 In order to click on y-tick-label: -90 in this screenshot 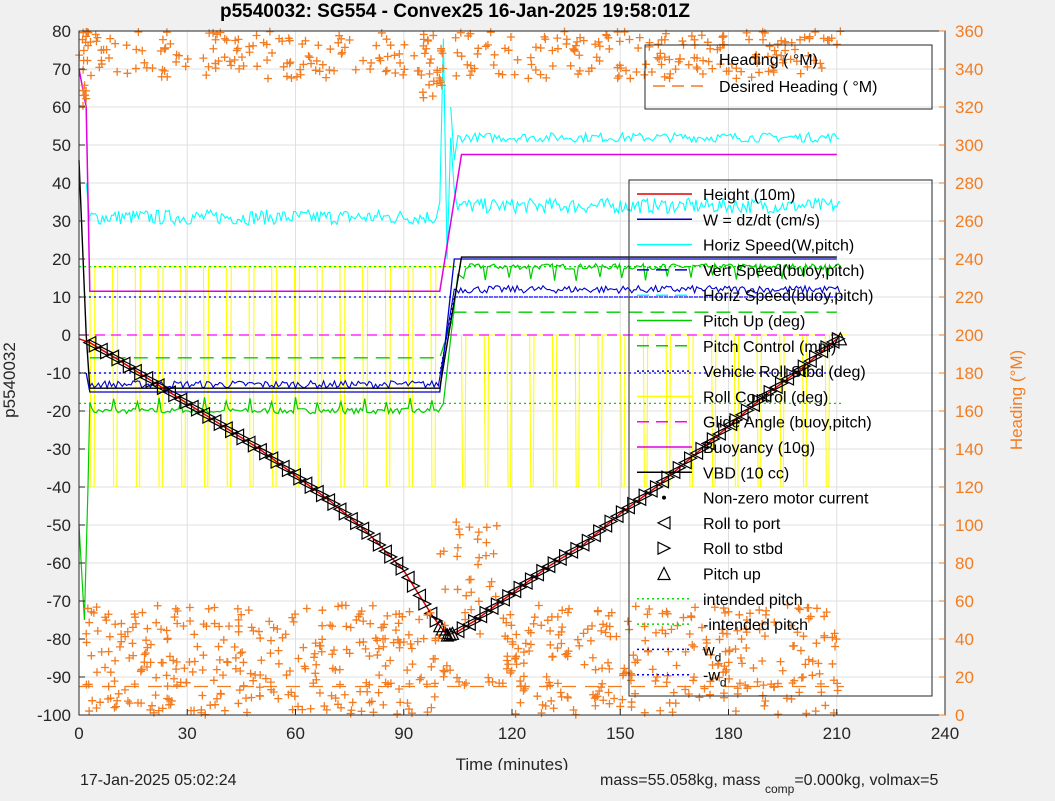, I will do `click(58, 677)`.